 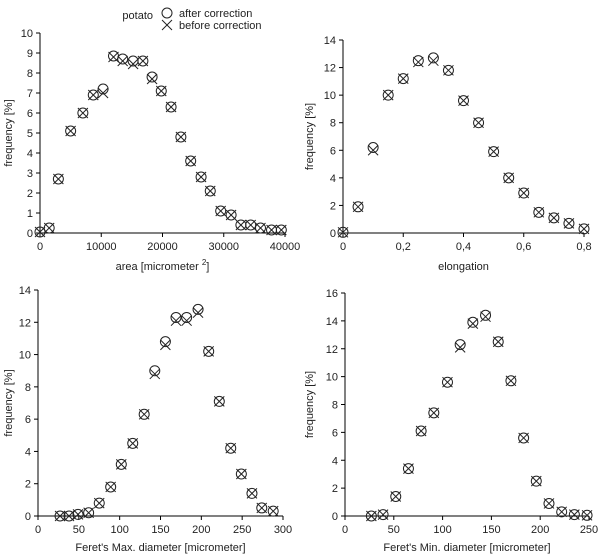 What do you see at coordinates (30, 54) in the screenshot?
I see `y-tick-label: 9` at bounding box center [30, 54].